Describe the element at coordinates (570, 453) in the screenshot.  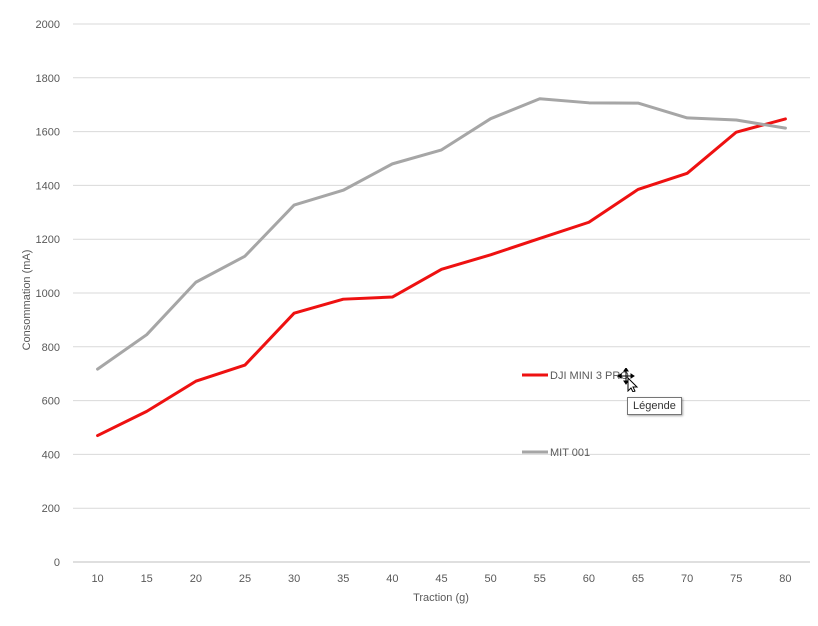
I see `legend-label: MIT 001` at that location.